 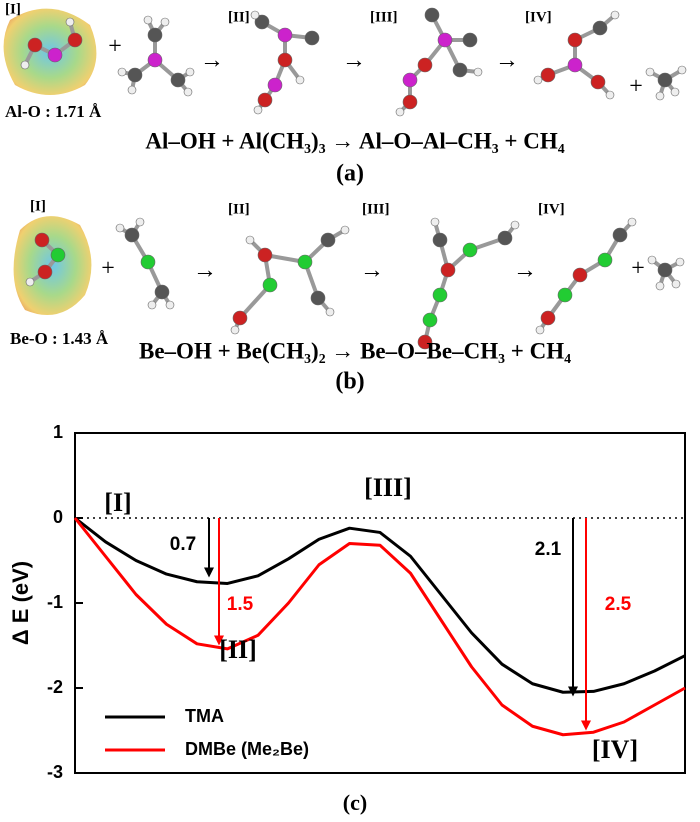 What do you see at coordinates (53, 111) in the screenshot?
I see `bond-length: Al-O : 1.71 Å` at bounding box center [53, 111].